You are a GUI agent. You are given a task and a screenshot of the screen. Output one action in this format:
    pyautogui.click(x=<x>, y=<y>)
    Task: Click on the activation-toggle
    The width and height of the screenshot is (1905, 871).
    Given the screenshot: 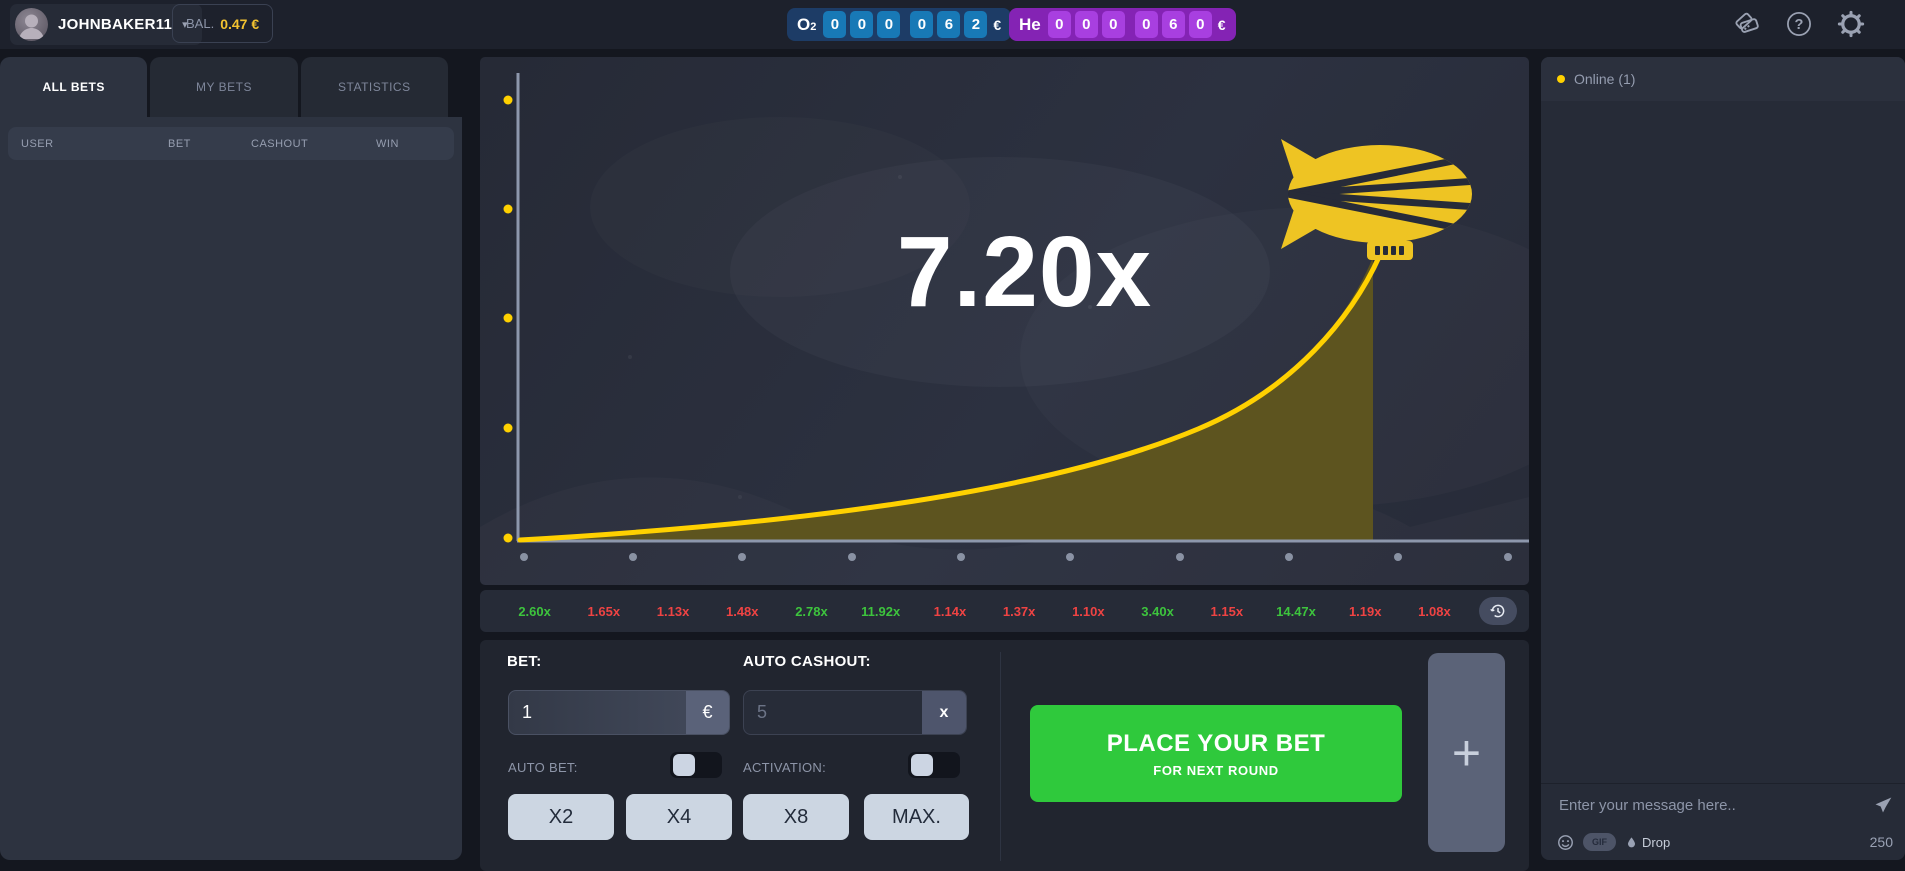 What is the action you would take?
    pyautogui.click(x=934, y=765)
    